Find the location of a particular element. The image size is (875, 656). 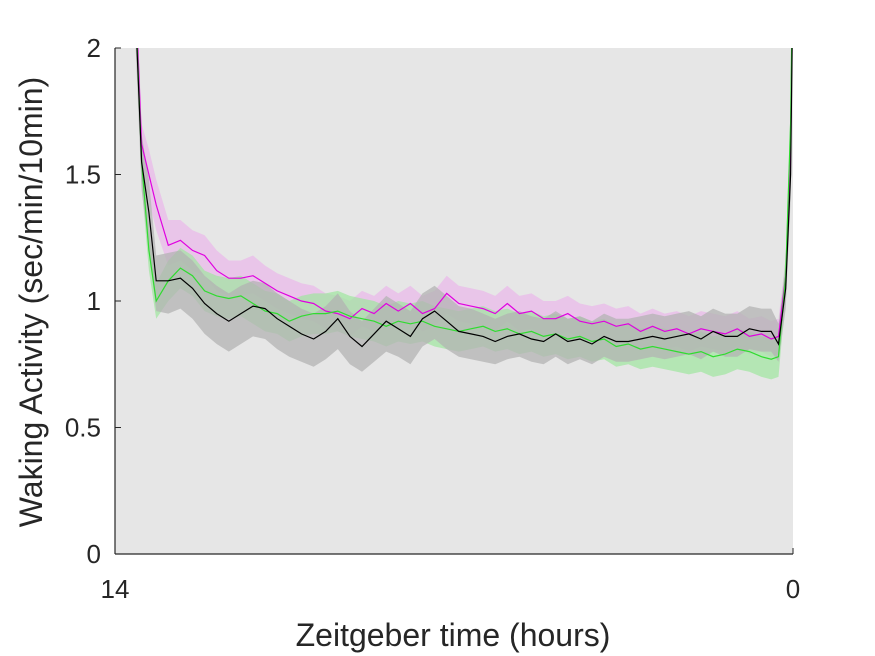

y-tick-label: 1 is located at coordinates (94, 301).